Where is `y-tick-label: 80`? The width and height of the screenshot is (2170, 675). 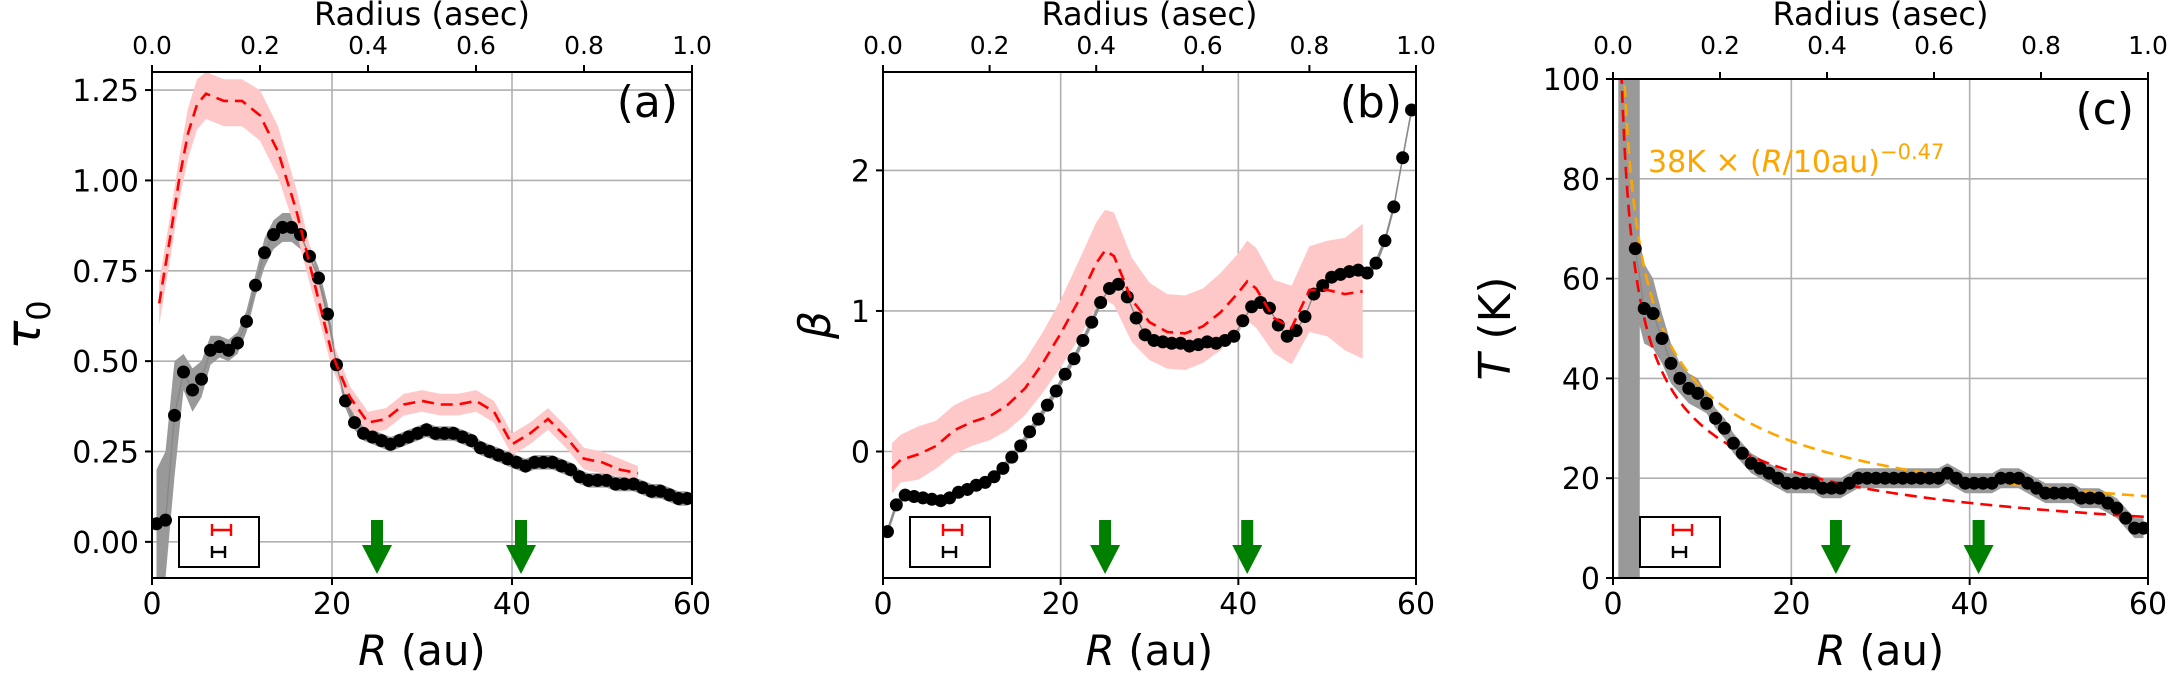
y-tick-label: 80 is located at coordinates (1581, 180).